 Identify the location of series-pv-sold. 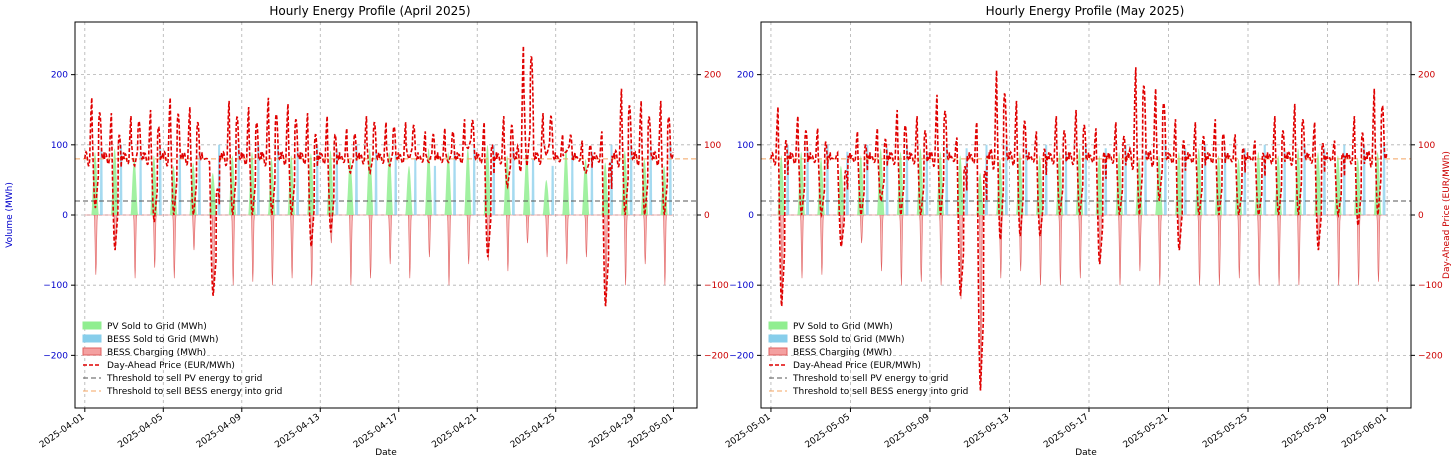
(1078, 181).